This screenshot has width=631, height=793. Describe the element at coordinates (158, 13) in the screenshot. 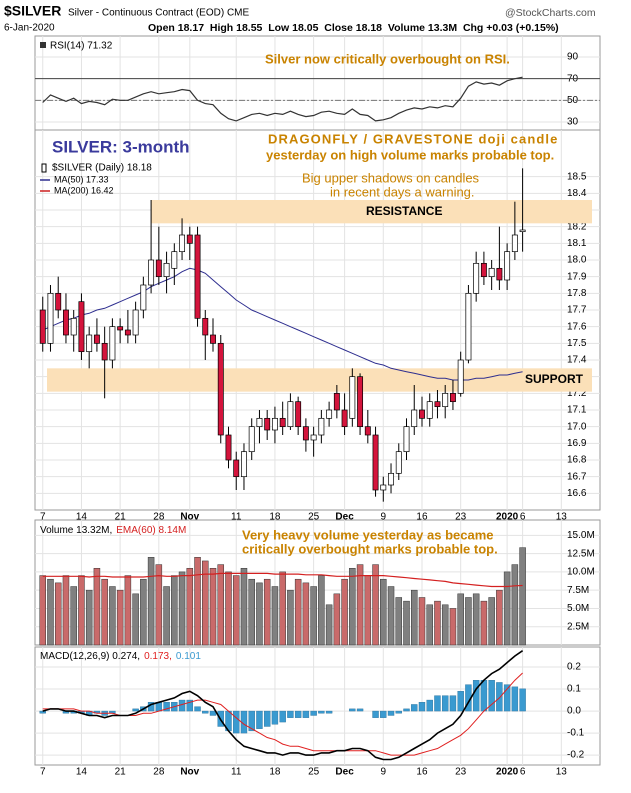

I see `description: Silver - Continuous Contract (EOD) CME` at that location.